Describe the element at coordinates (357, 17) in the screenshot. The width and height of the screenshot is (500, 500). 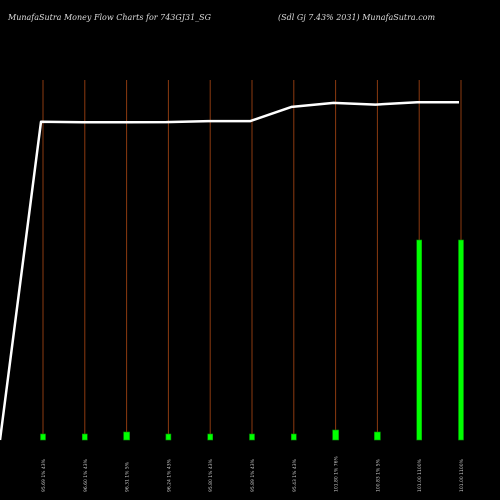
I see `chart-subtitle: (Sdl Gj 7.43% 2031) MunafaSutra.com` at that location.